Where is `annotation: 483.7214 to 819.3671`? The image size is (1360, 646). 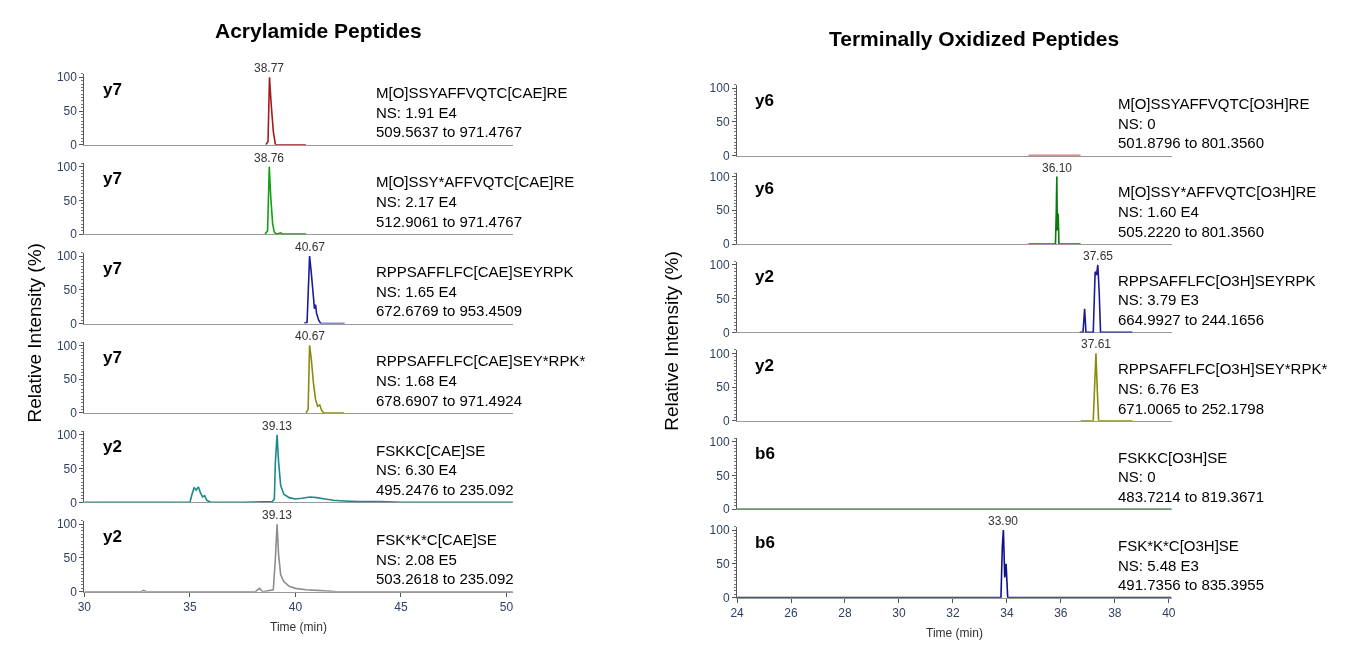
annotation: 483.7214 to 819.3671 is located at coordinates (1191, 496).